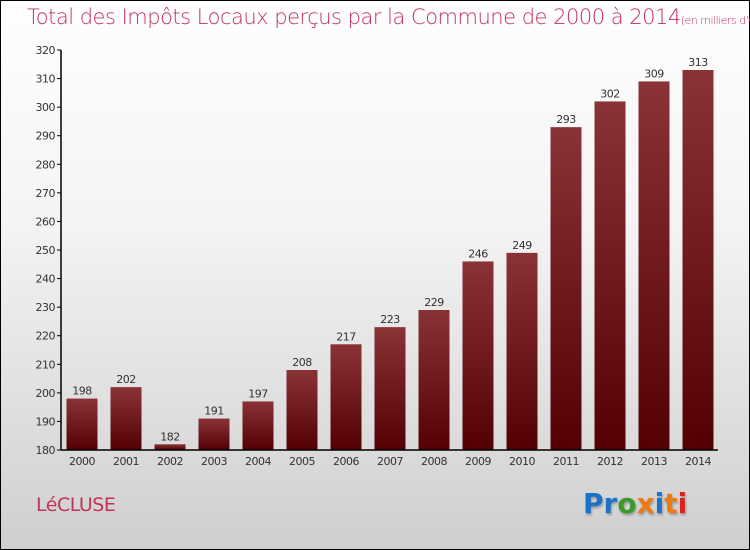  I want to click on y-tick-label: 190, so click(46, 421).